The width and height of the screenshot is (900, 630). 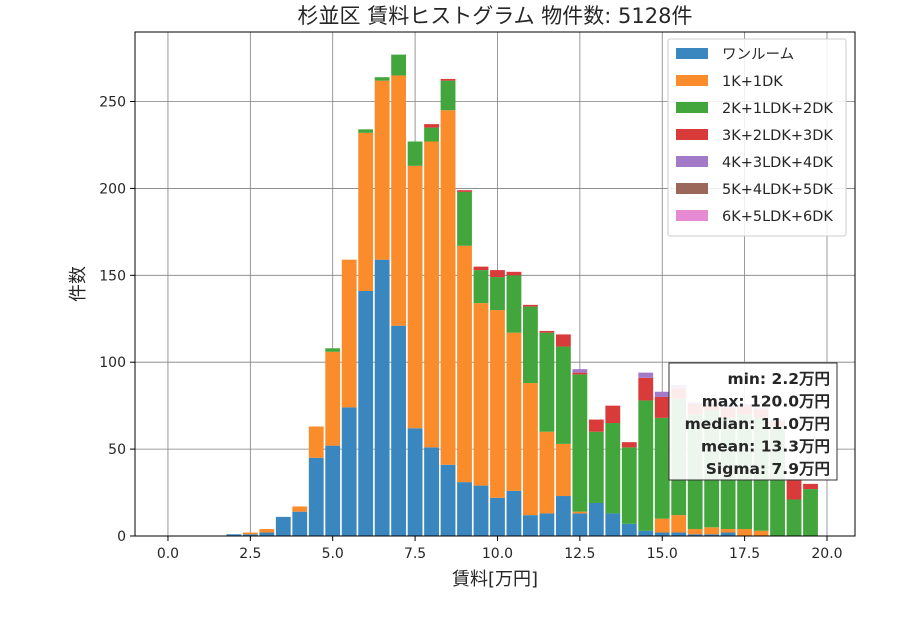 I want to click on x-axis-ticks: 0.0 2.5 5.0 7.5 10.0 12.5 15.0 17.5 20.0, so click(x=500, y=549).